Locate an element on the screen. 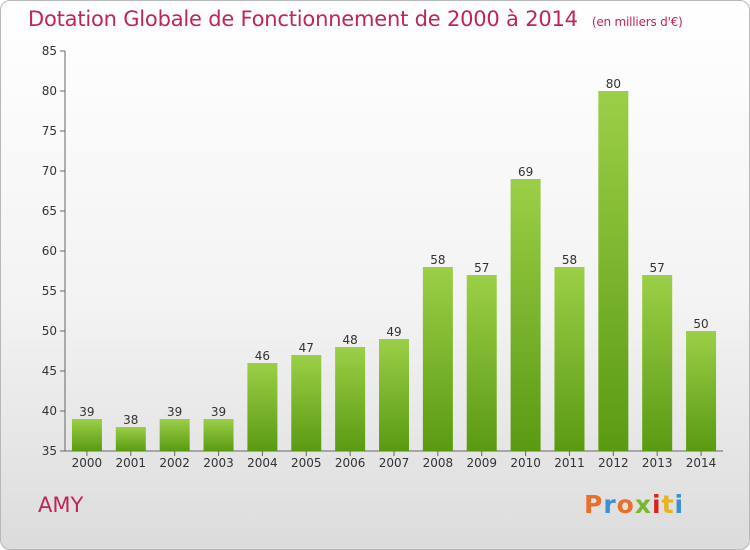 The width and height of the screenshot is (750, 550). x-tick-label: 2000 is located at coordinates (87, 463).